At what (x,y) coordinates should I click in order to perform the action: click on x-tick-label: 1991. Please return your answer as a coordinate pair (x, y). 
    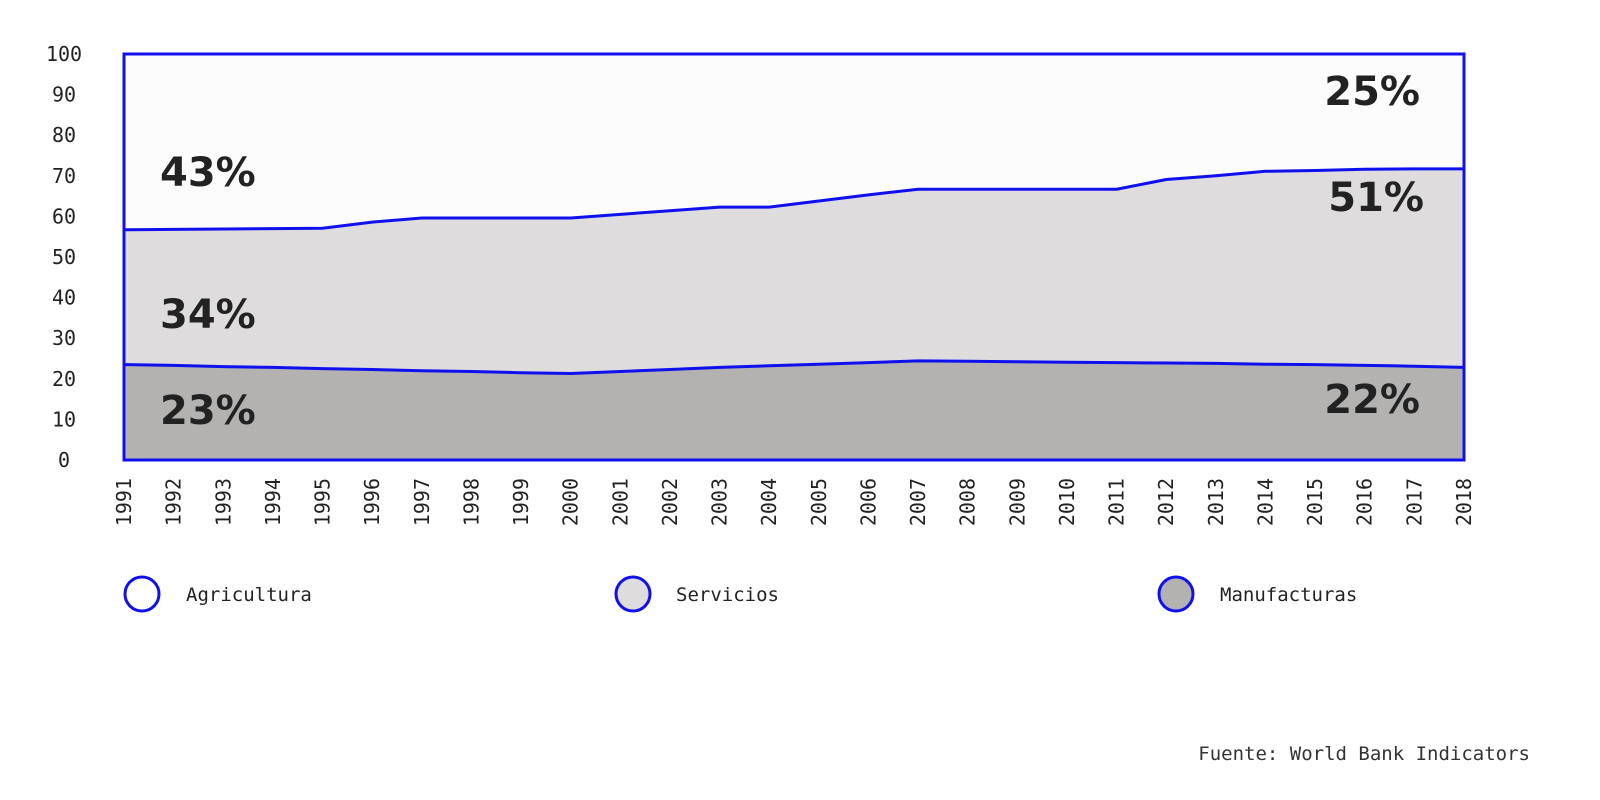
    Looking at the image, I should click on (124, 502).